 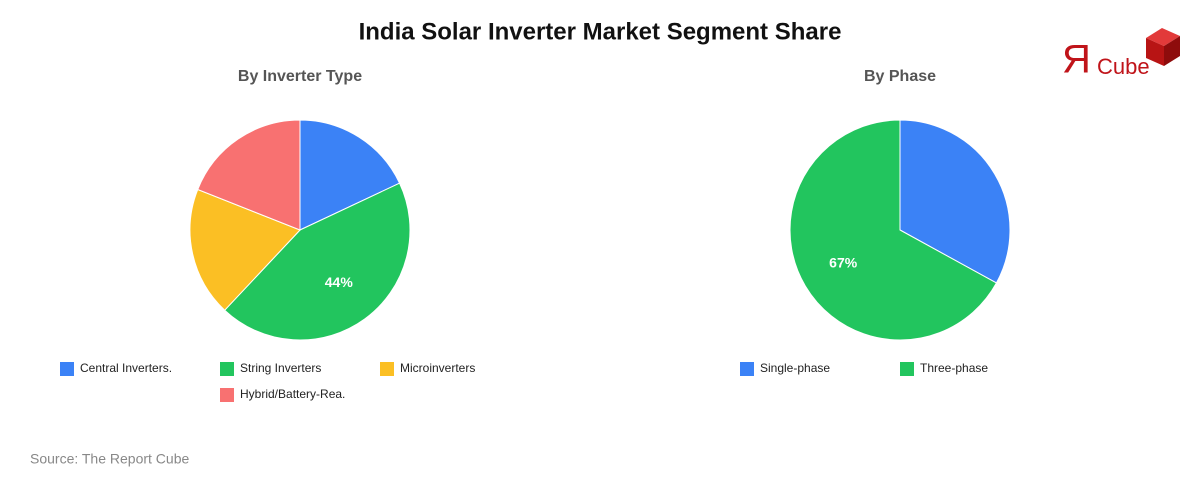 What do you see at coordinates (280, 368) in the screenshot?
I see `legend-label: String Inverters` at bounding box center [280, 368].